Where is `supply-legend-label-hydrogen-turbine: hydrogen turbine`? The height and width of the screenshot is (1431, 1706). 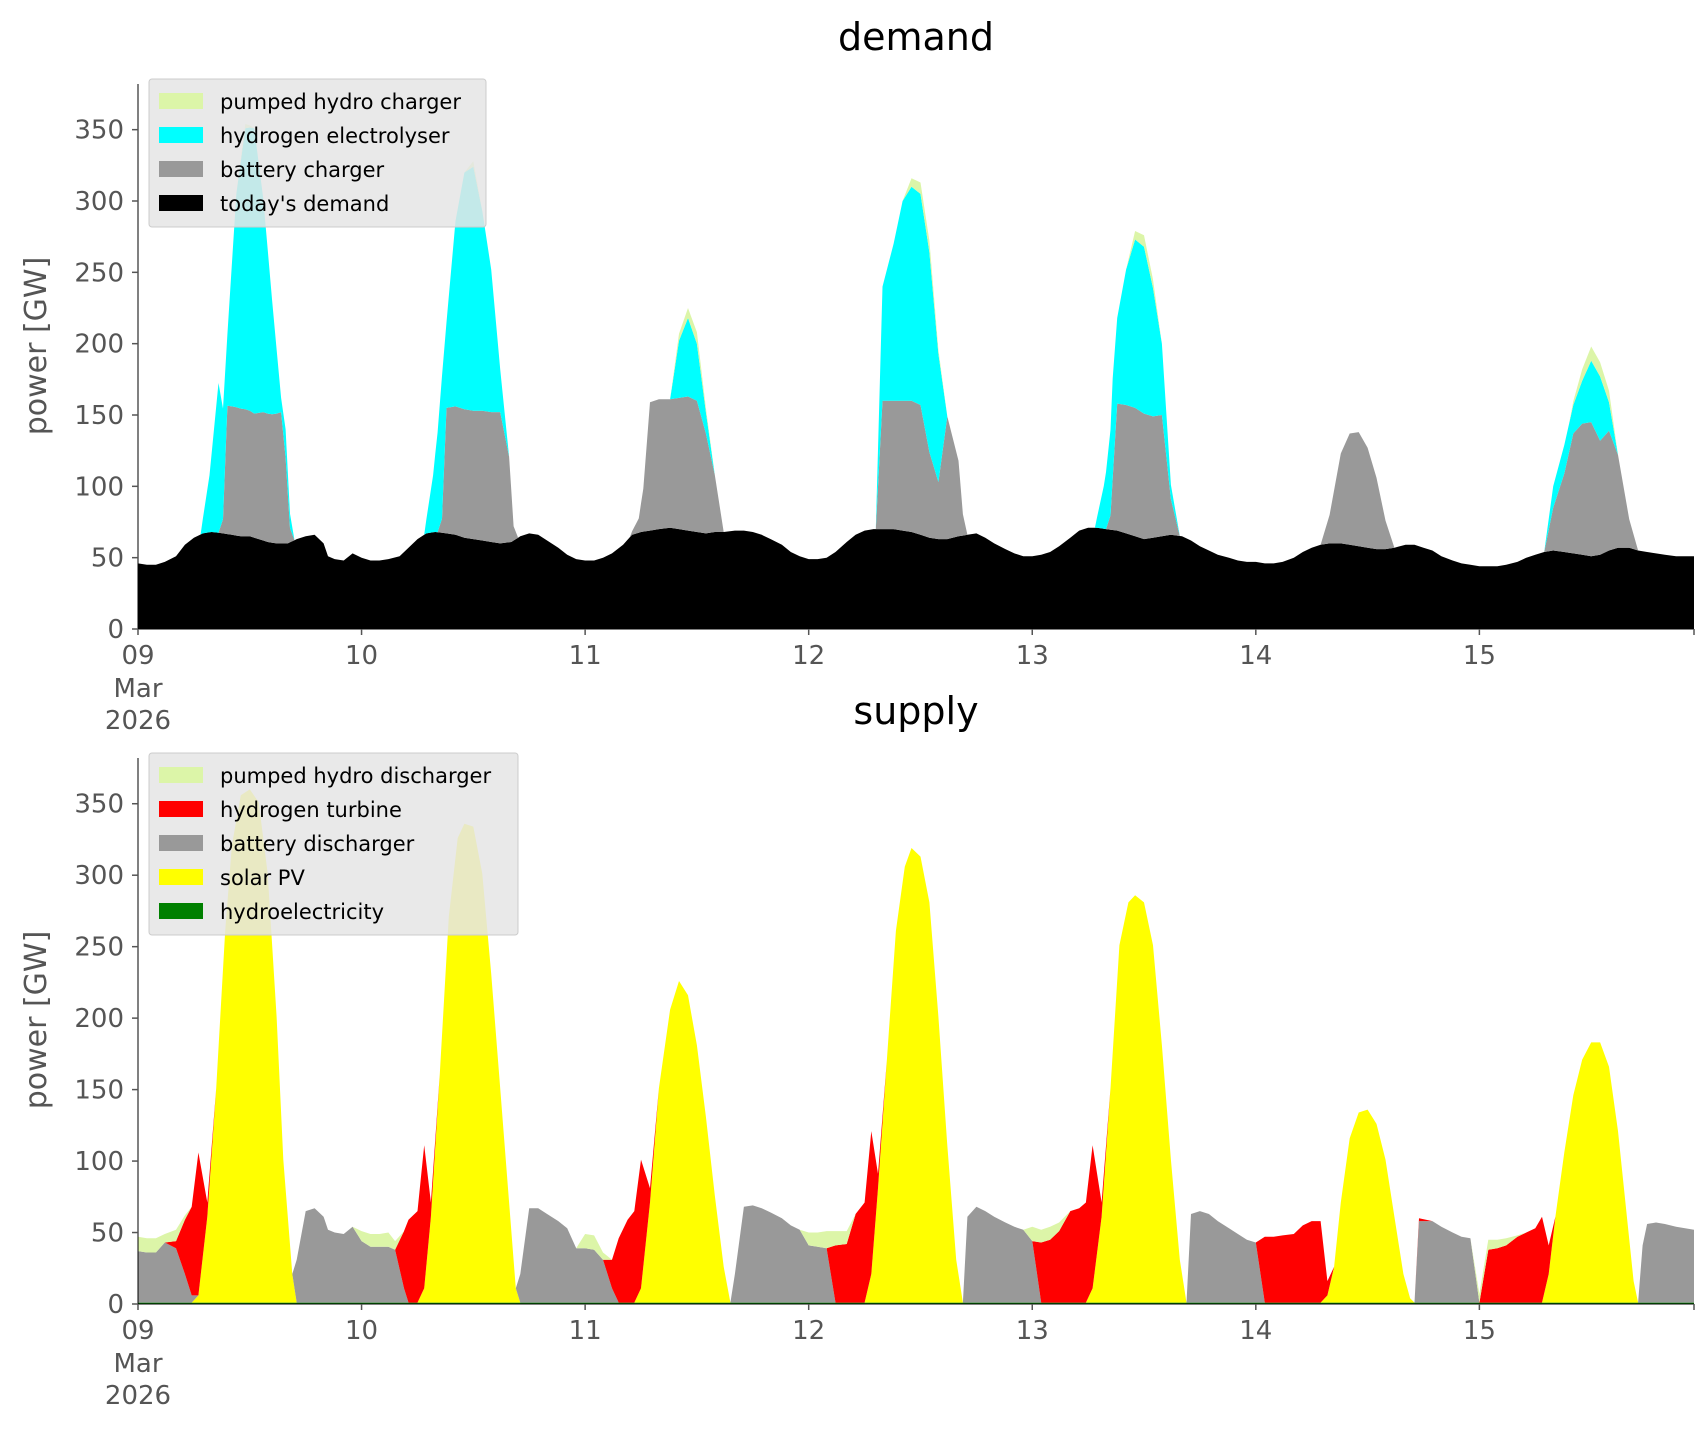 supply-legend-label-hydrogen-turbine: hydrogen turbine is located at coordinates (311, 810).